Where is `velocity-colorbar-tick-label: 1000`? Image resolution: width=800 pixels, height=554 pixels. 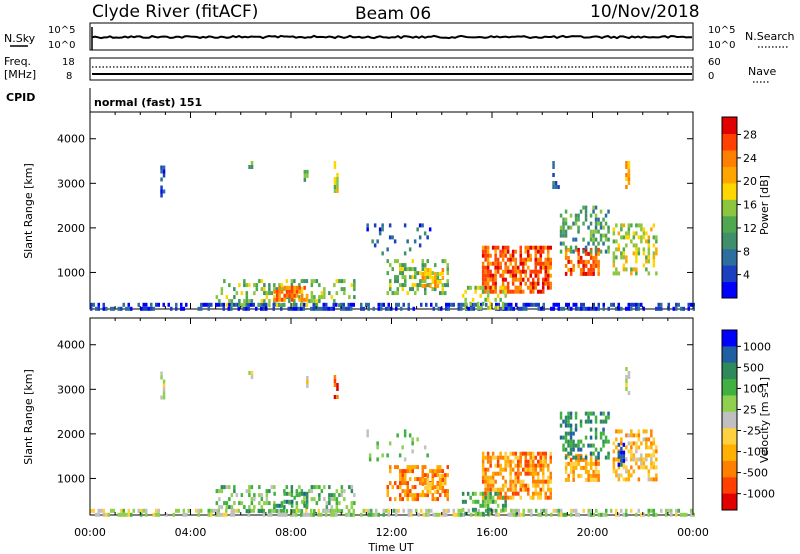
velocity-colorbar-tick-label: 1000 is located at coordinates (757, 346).